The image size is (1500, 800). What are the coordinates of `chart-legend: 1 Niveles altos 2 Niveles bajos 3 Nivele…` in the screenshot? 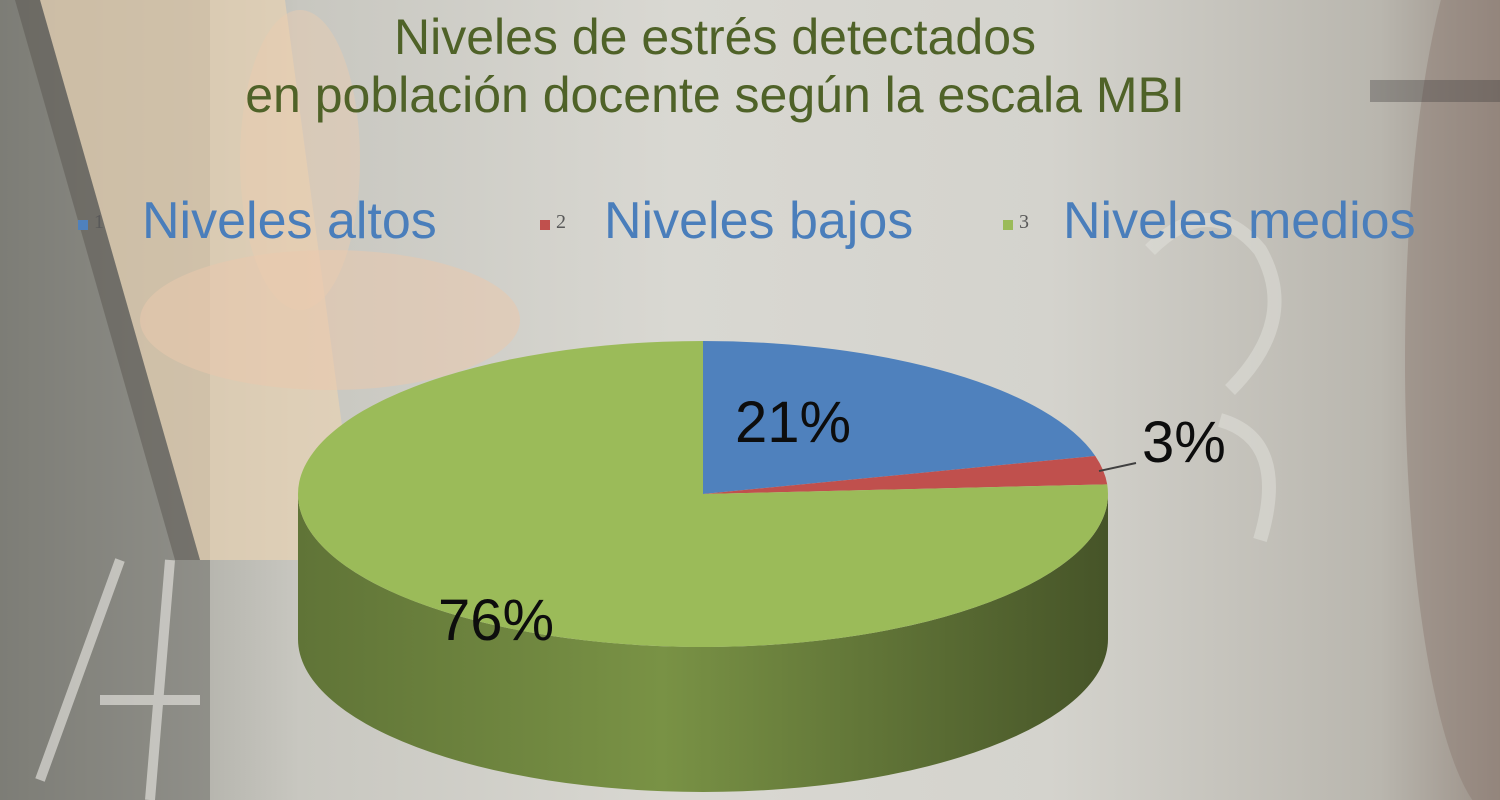 It's located at (750, 223).